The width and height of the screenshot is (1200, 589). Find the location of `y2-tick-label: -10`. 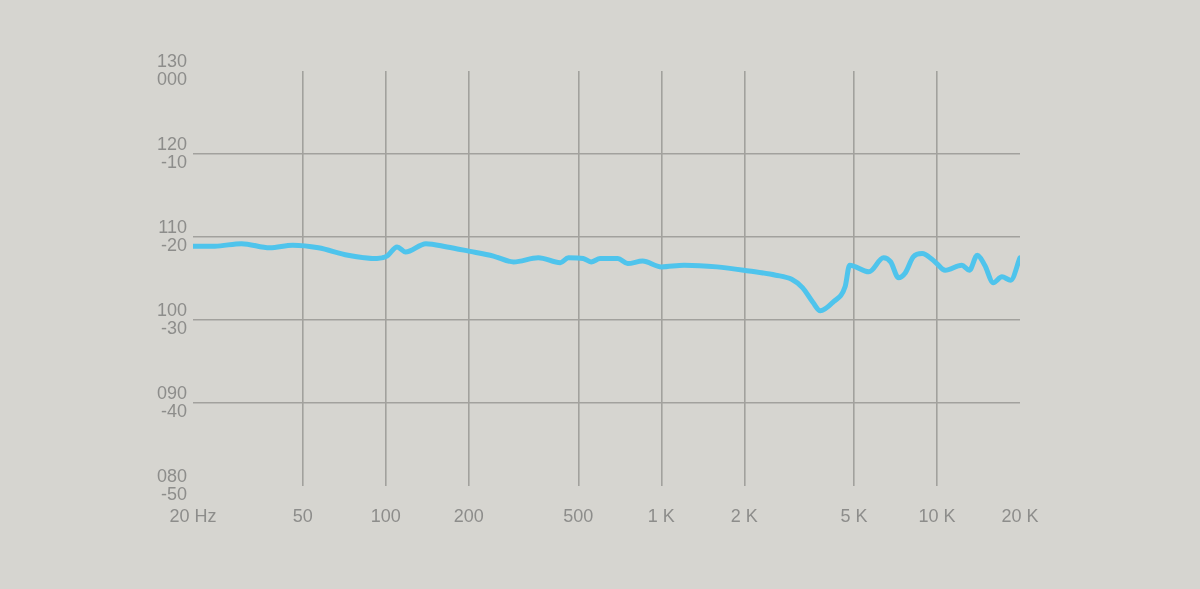

y2-tick-label: -10 is located at coordinates (173, 161).